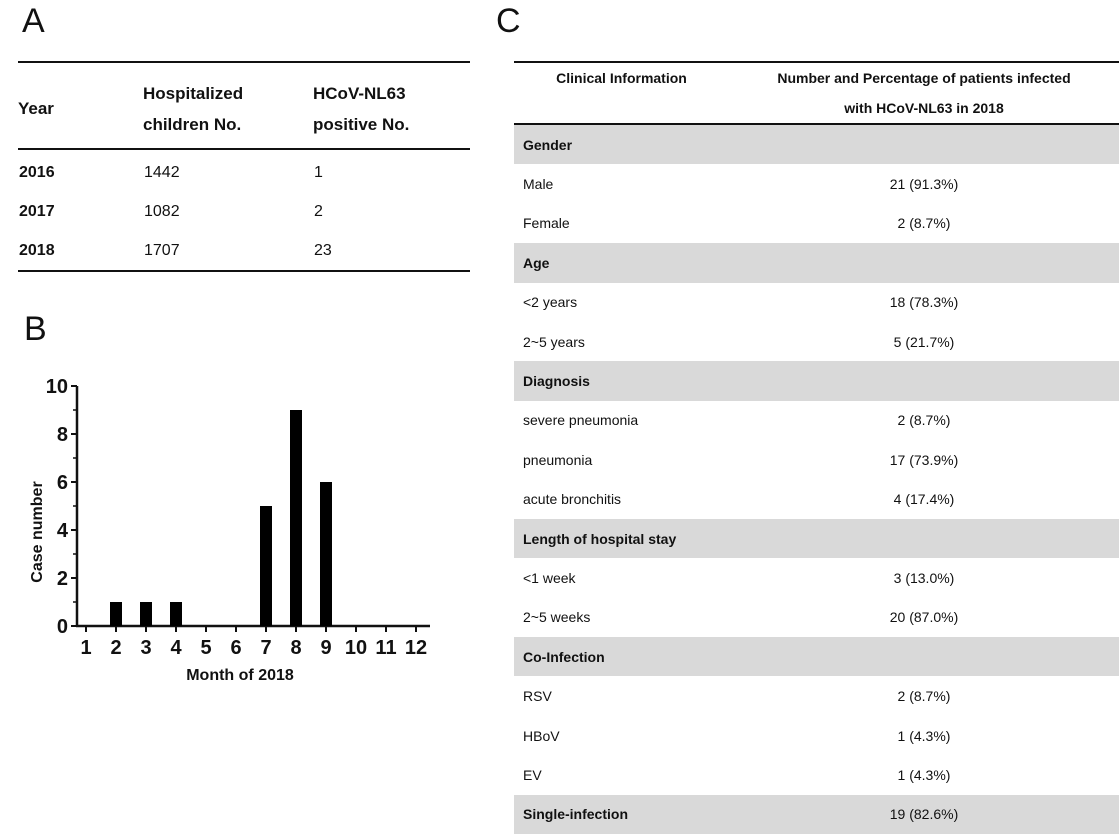 This screenshot has width=1119, height=834. What do you see at coordinates (361, 124) in the screenshot?
I see `header-positive-line2: positive No.` at bounding box center [361, 124].